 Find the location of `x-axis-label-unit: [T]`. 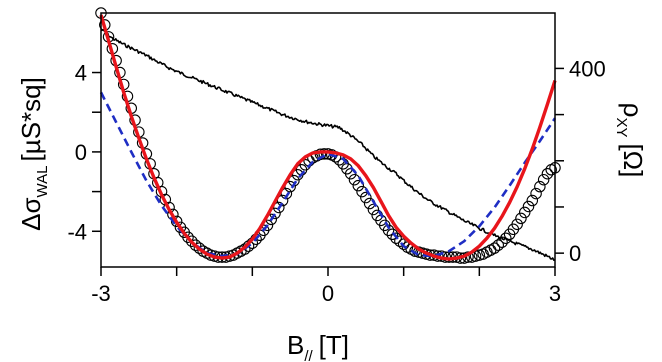

x-axis-label-unit: [T] is located at coordinates (334, 345).